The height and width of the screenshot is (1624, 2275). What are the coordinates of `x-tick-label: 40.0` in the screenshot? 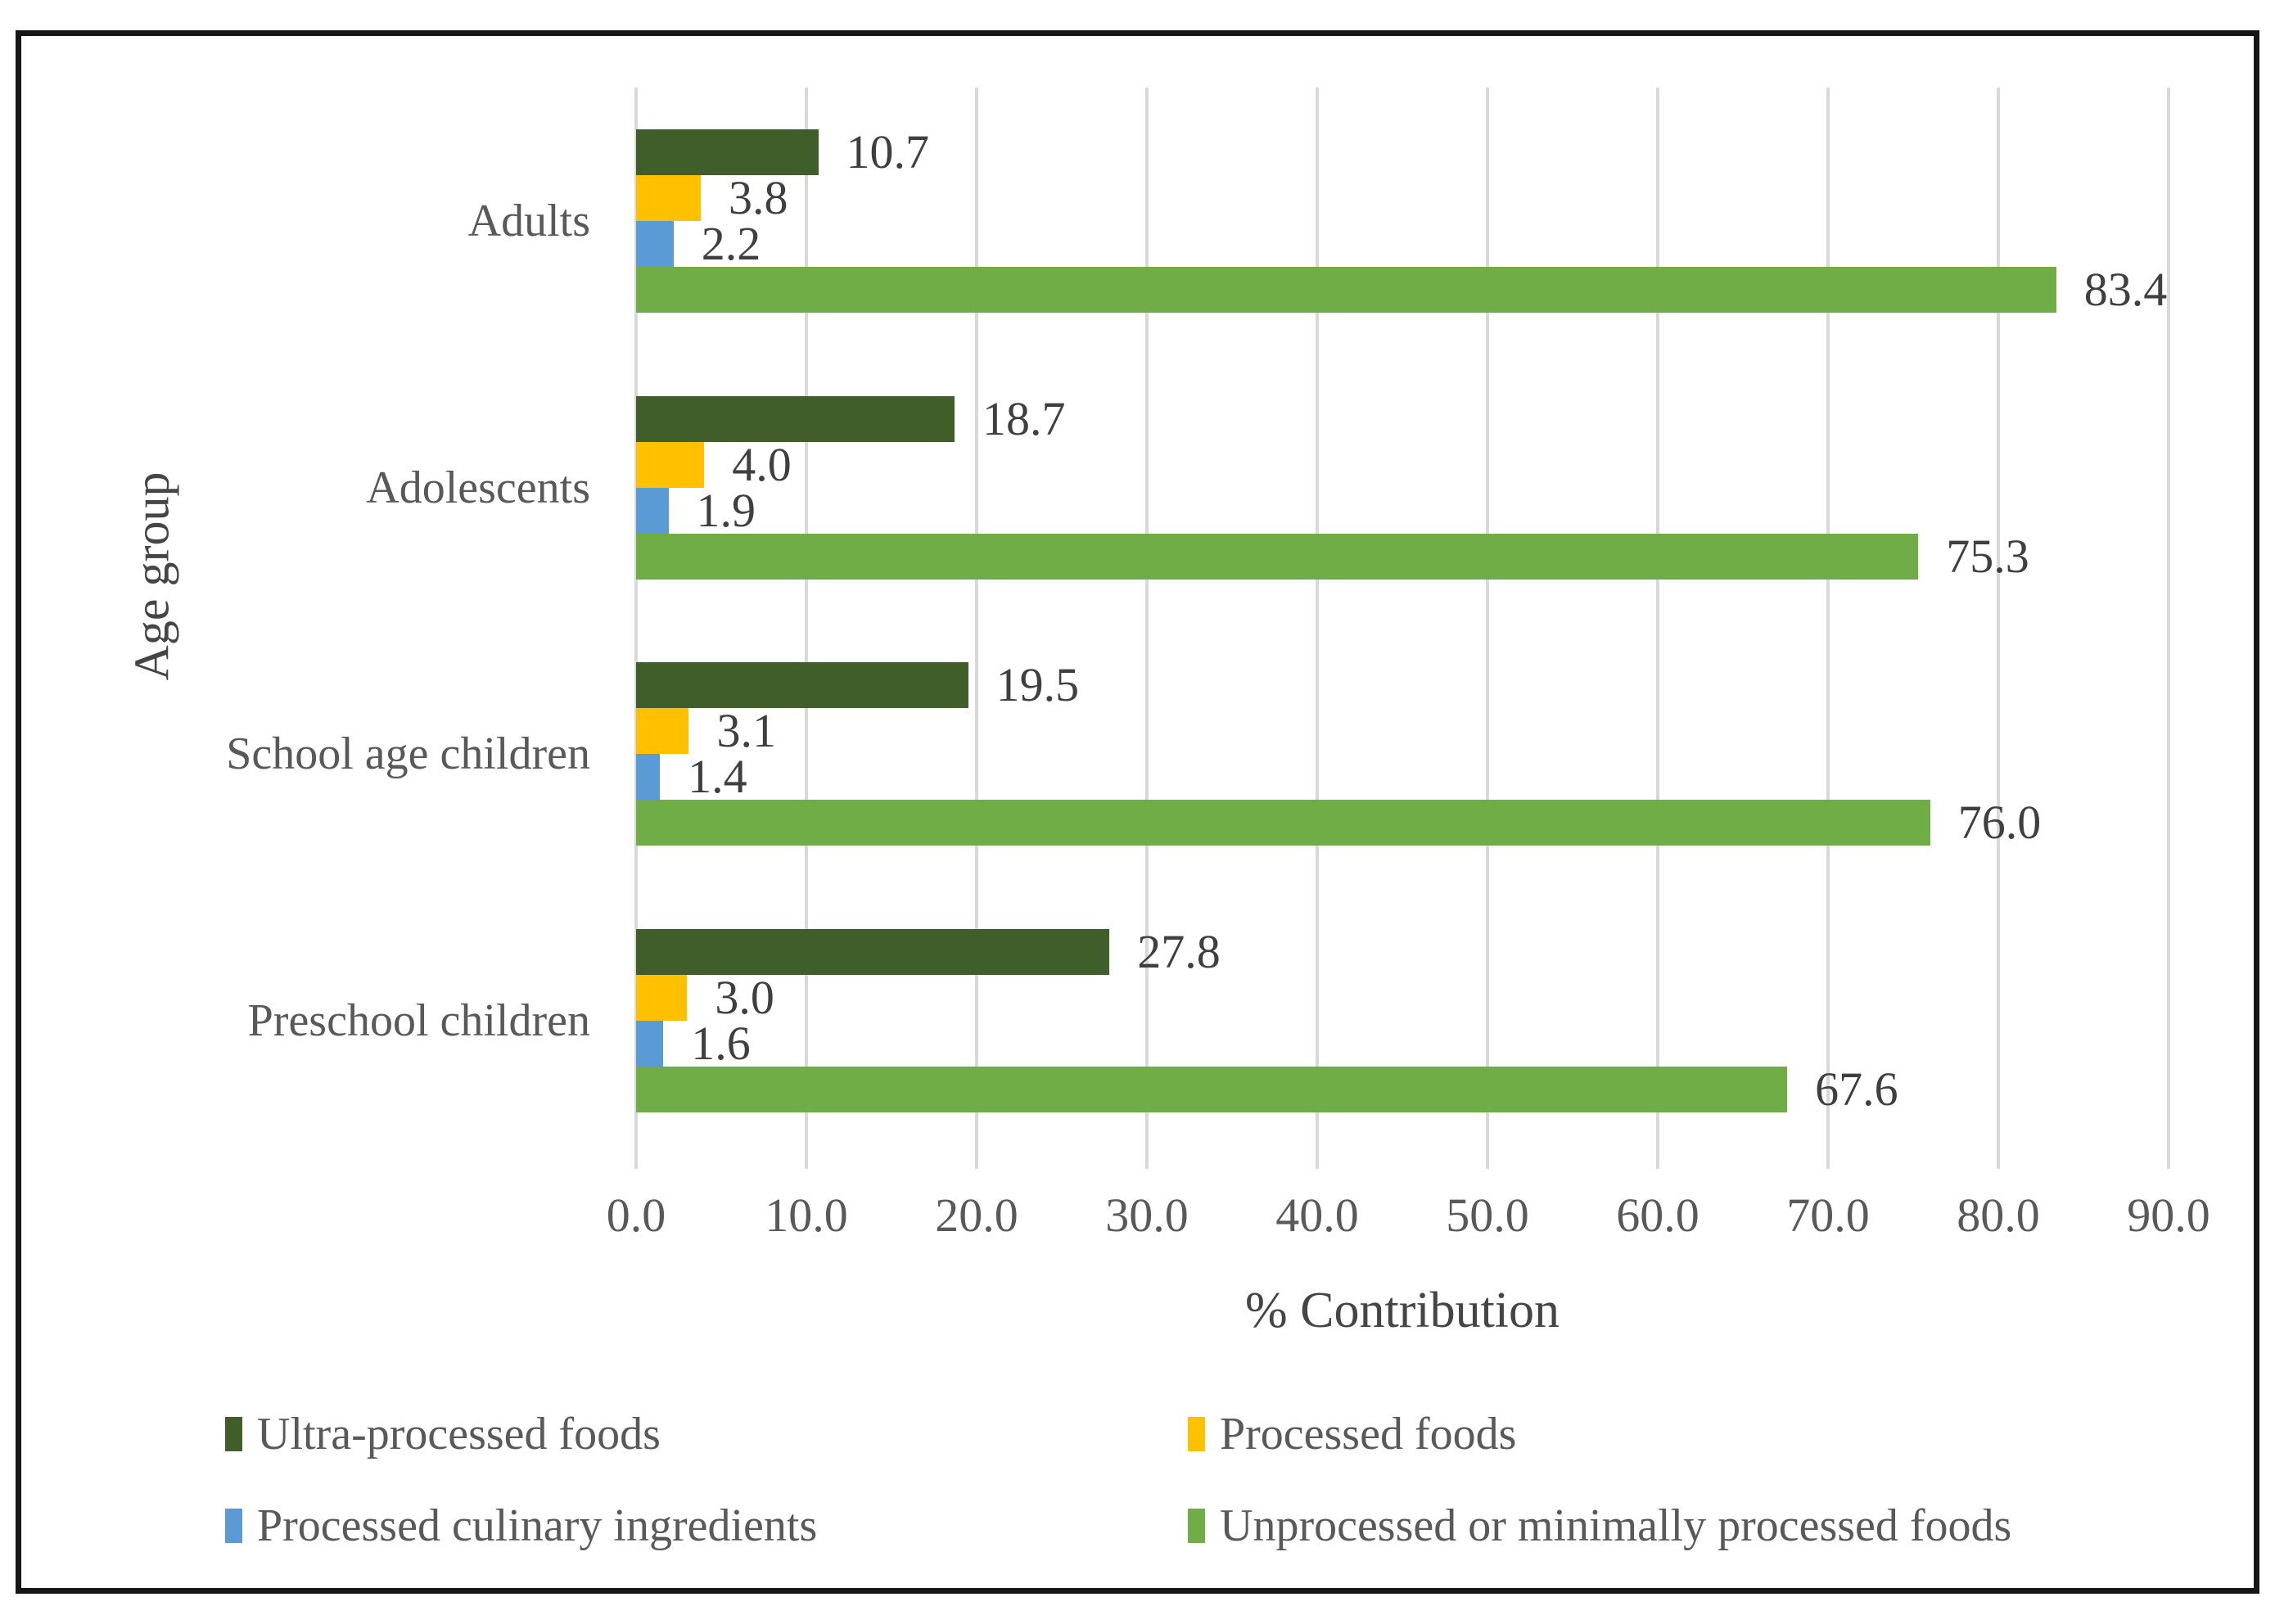 It's located at (1317, 1215).